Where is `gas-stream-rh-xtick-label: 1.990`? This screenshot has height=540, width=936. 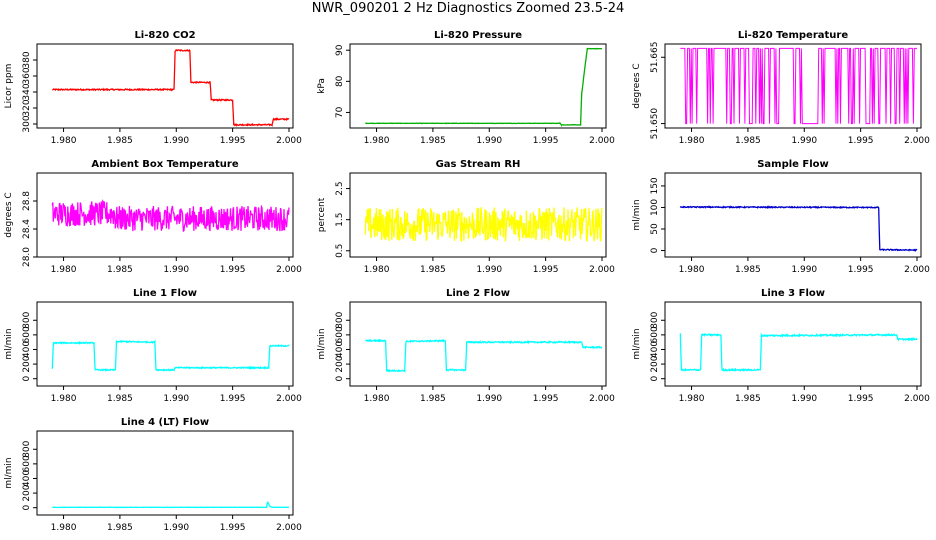
gas-stream-rh-xtick-label: 1.990 is located at coordinates (489, 270).